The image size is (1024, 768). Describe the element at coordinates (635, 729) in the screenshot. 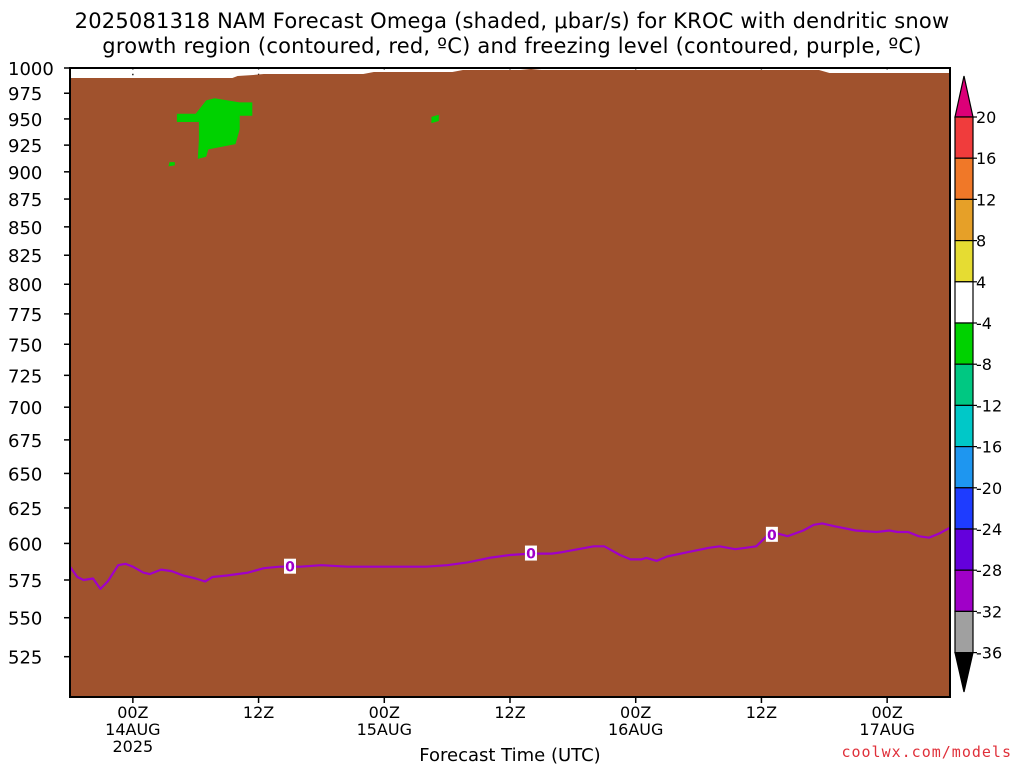

I see `x-tick-label: 16AUG` at that location.